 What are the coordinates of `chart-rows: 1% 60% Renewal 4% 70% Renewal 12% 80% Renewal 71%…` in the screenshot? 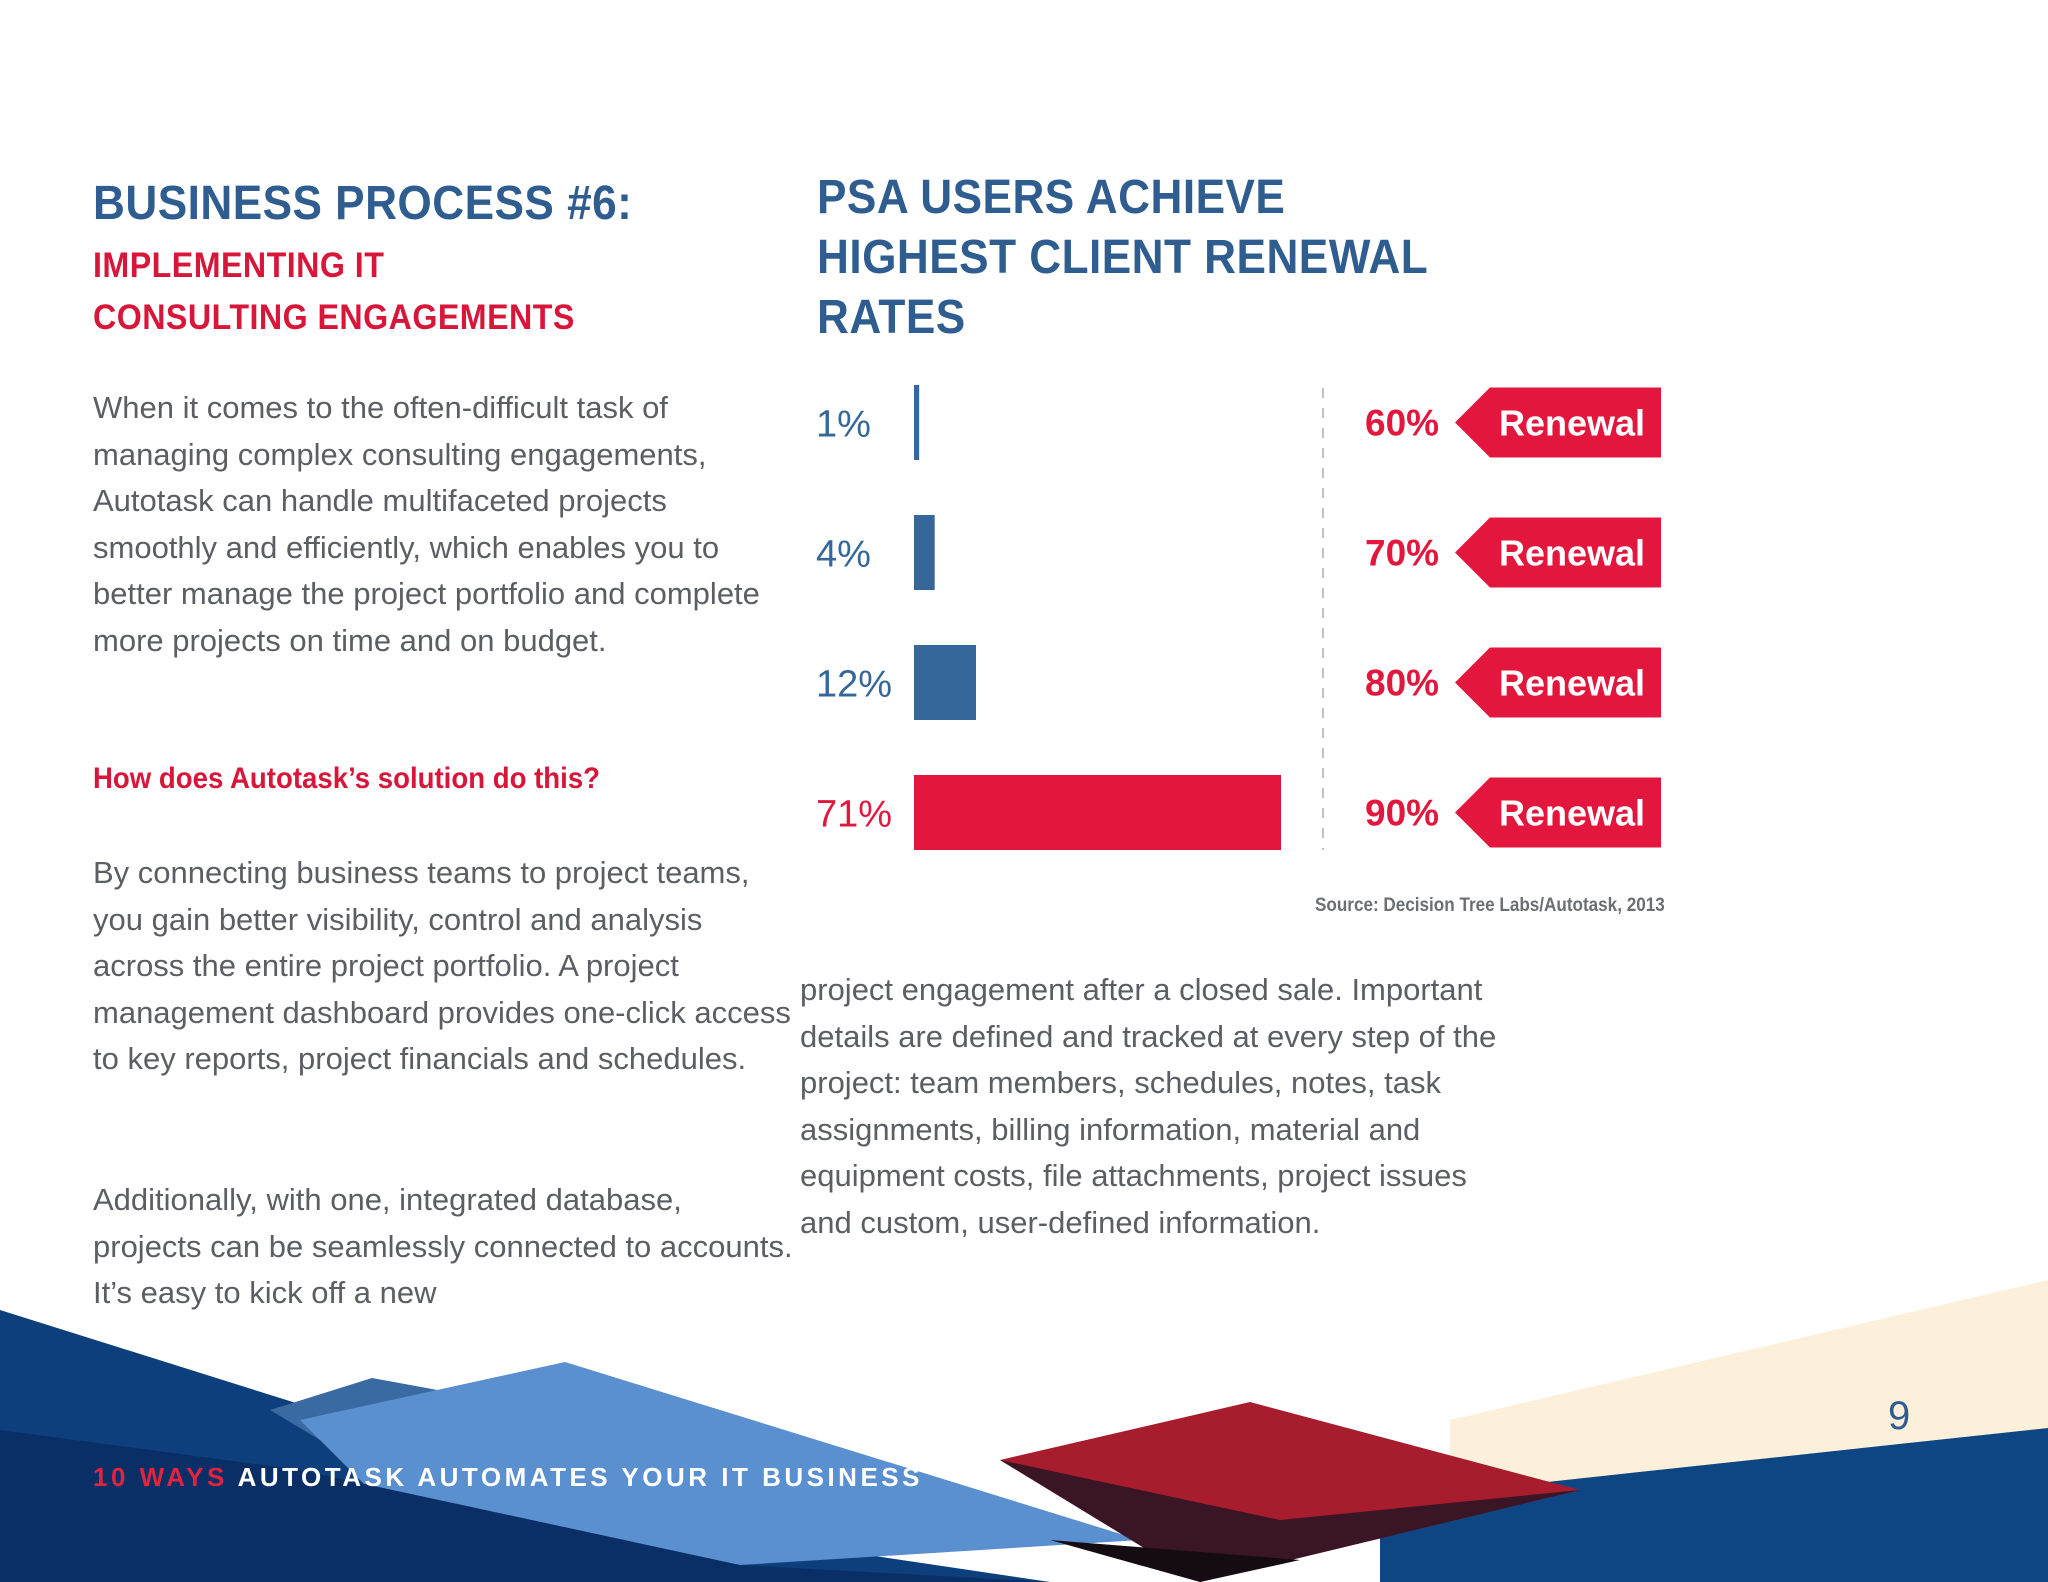 It's located at (1238, 617).